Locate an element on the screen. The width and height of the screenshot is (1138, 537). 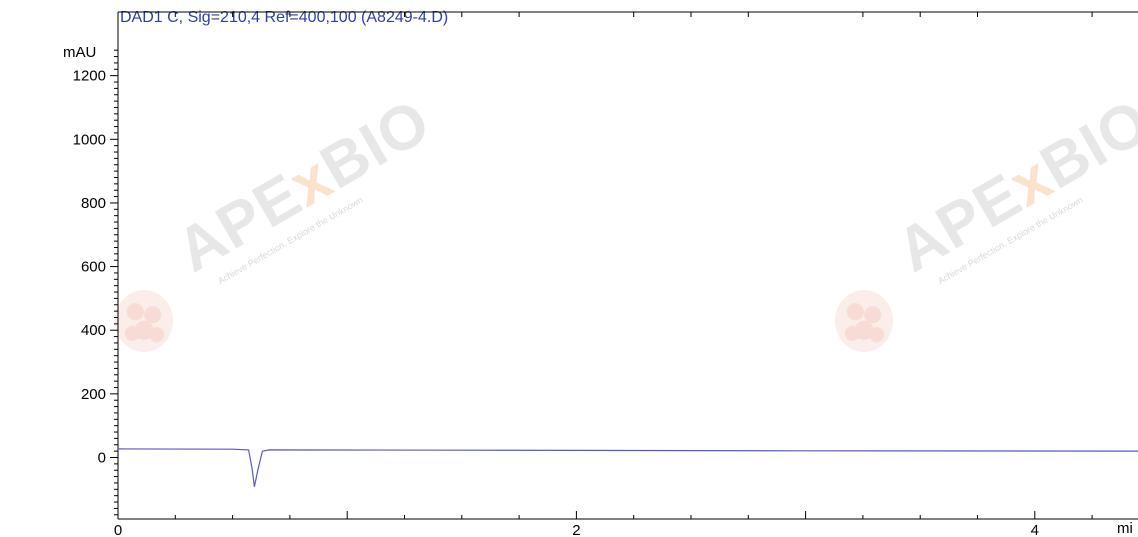
y-tick-label: 600 is located at coordinates (93, 267).